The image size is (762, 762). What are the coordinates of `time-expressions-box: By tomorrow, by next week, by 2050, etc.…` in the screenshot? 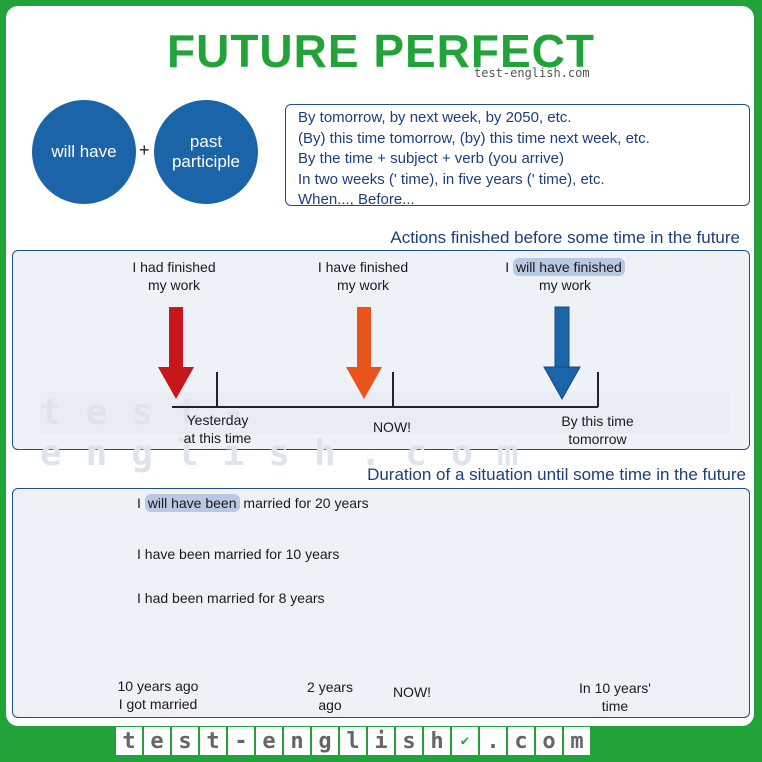 It's located at (517, 156).